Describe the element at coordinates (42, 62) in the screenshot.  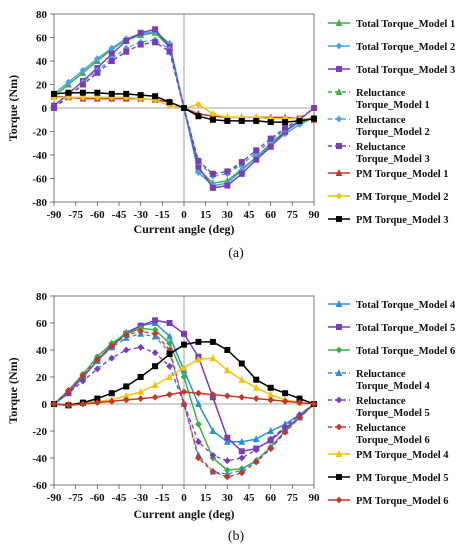
I see `y-tick-label: 40` at that location.